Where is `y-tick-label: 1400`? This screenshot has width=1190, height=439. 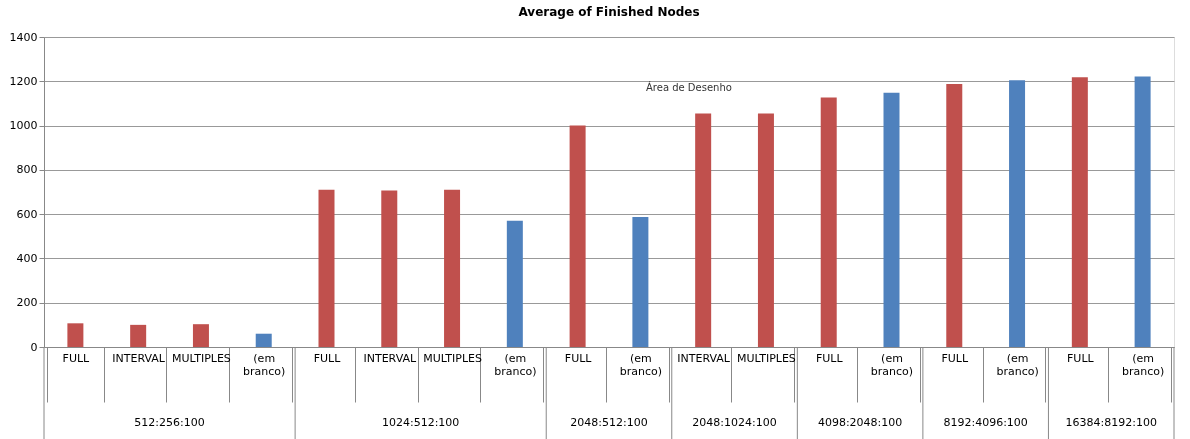
y-tick-label: 1400 is located at coordinates (23, 37).